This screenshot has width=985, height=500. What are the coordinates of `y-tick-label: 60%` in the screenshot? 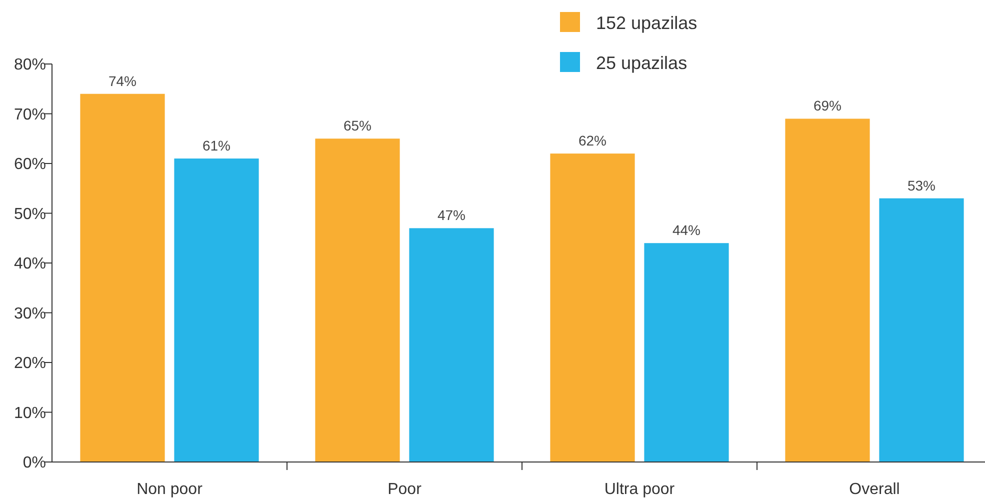 It's located at (30, 165).